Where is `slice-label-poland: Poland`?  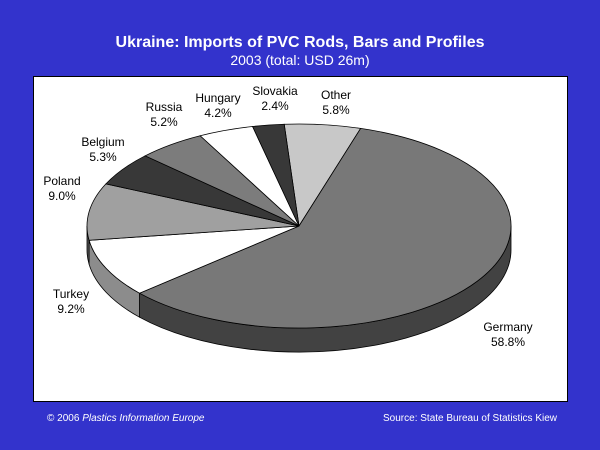 slice-label-poland: Poland is located at coordinates (61, 181).